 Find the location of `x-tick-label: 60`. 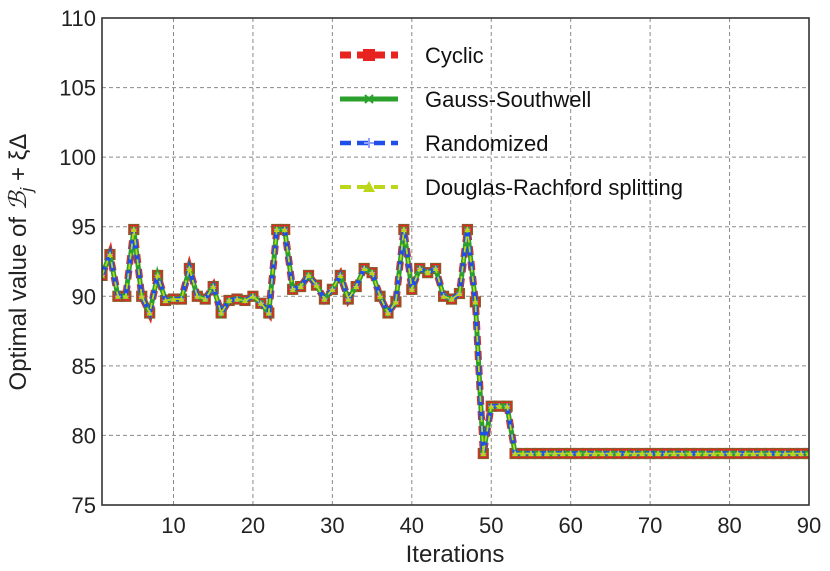

x-tick-label: 60 is located at coordinates (570, 525).